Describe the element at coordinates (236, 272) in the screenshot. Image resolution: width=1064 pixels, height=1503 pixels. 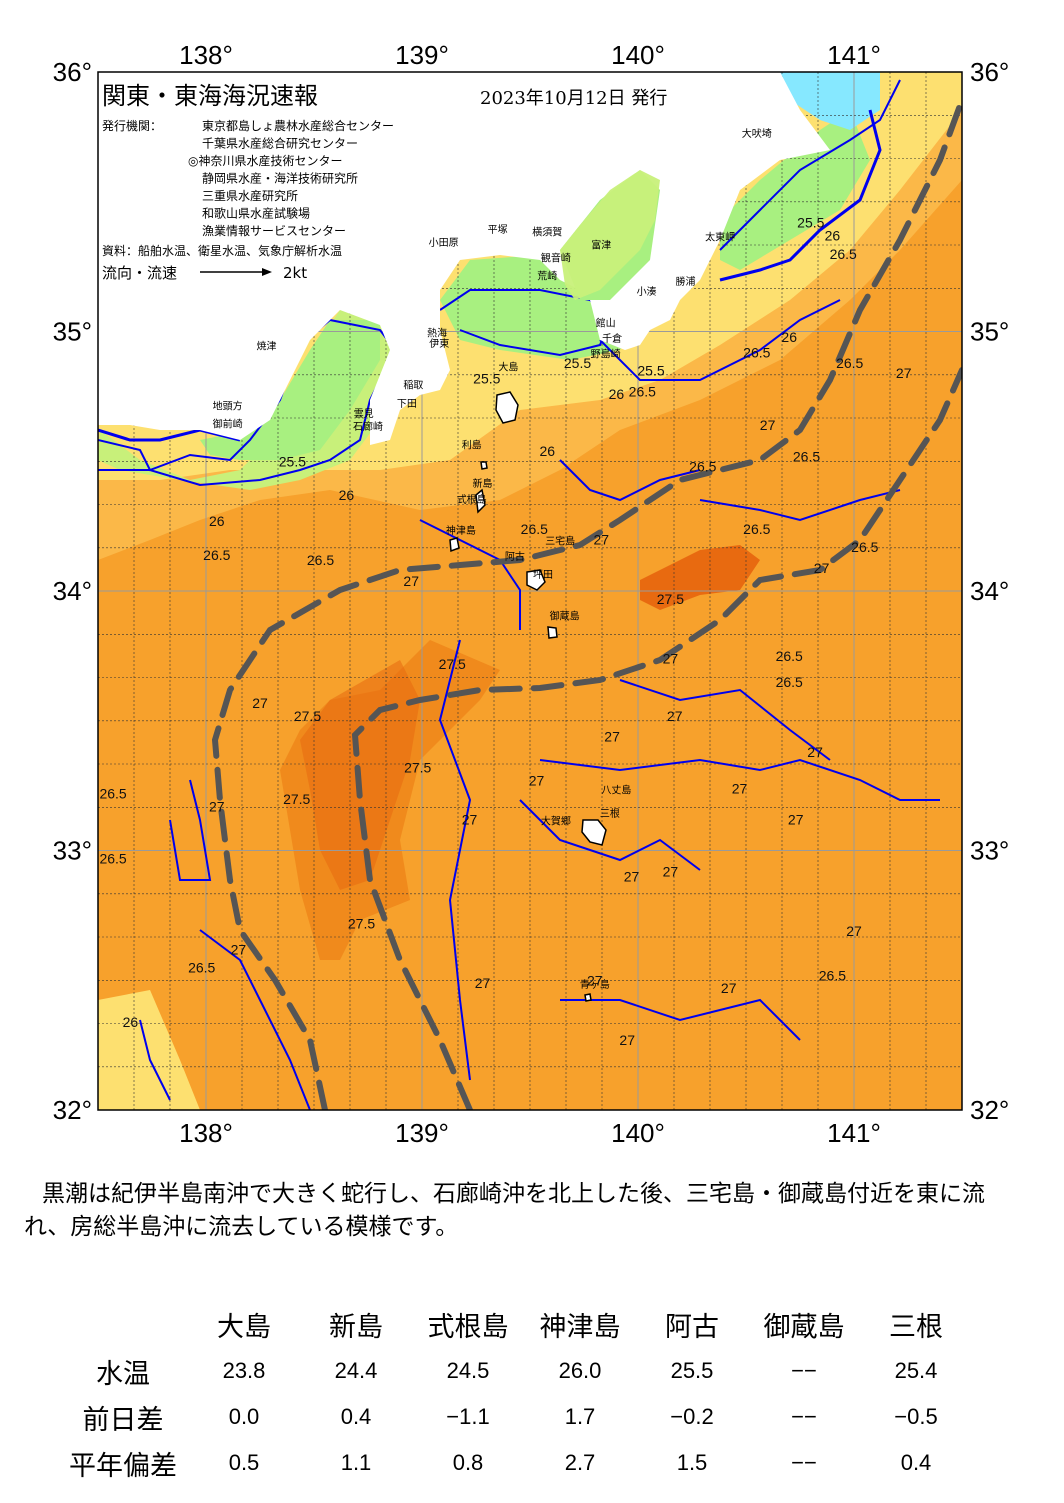
I see `flow-legend-arrow-icon` at that location.